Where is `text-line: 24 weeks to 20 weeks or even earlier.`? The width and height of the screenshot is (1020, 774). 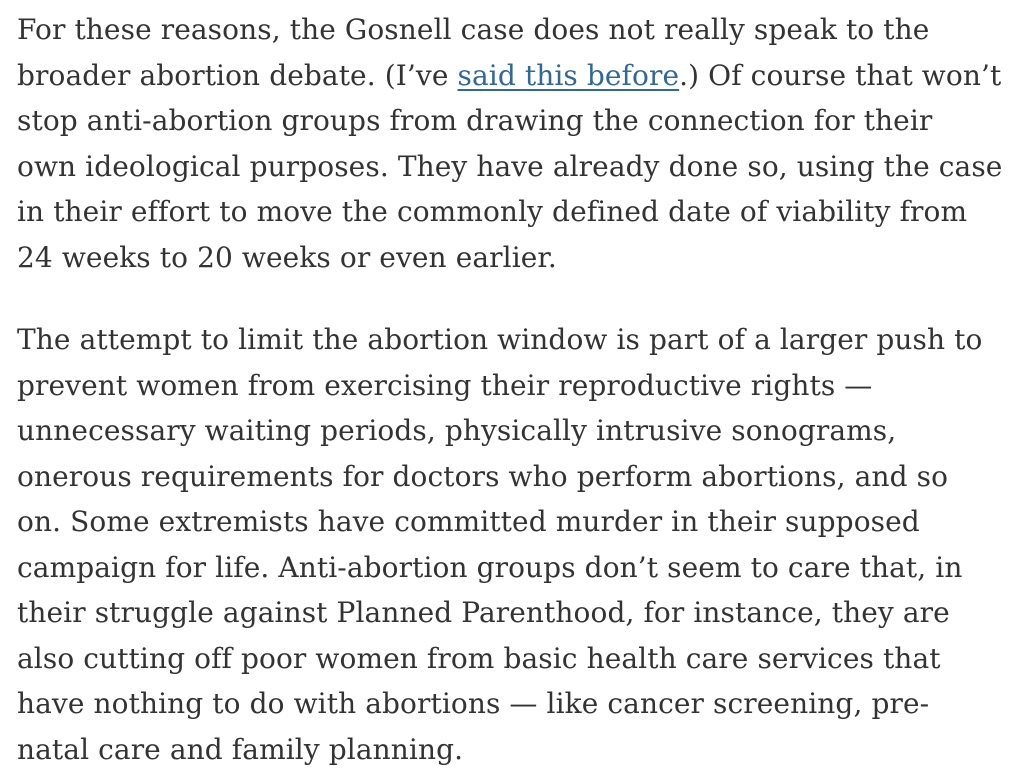 text-line: 24 weeks to 20 weeks or even earlier. is located at coordinates (287, 257).